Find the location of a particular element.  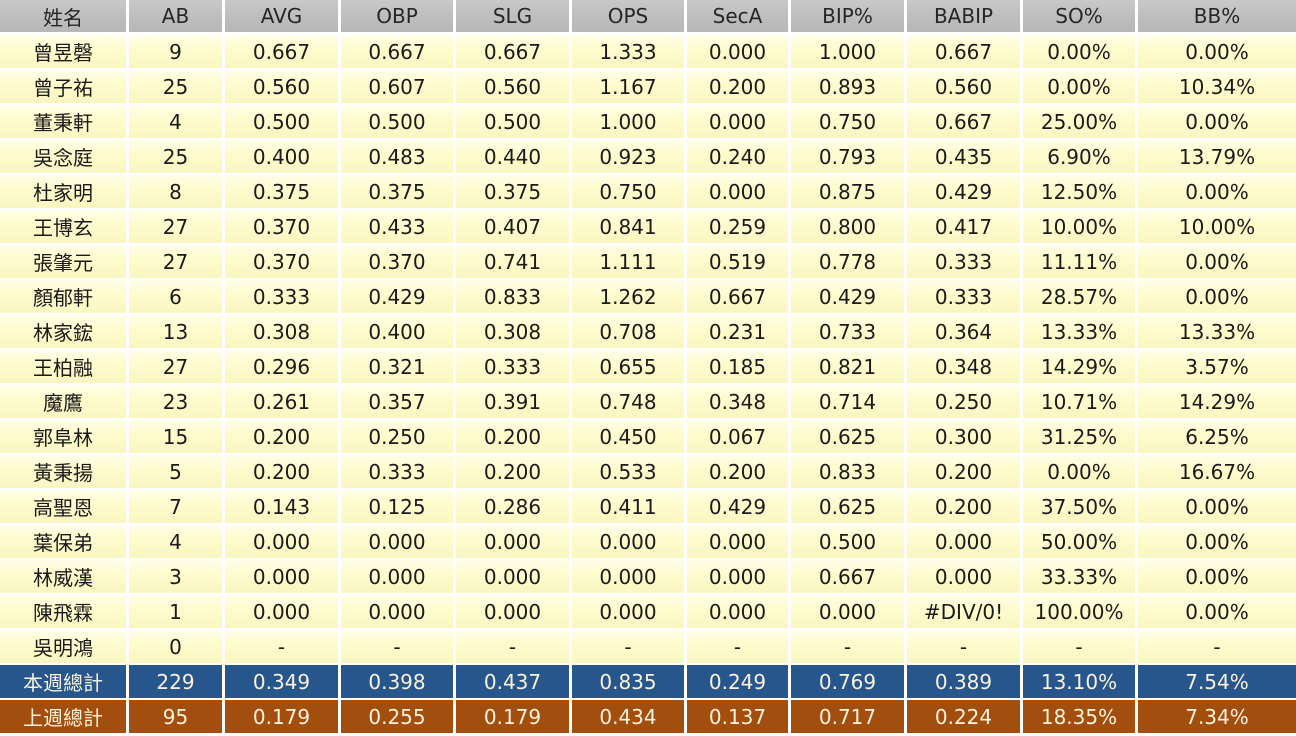

stat-cell: 0.370 is located at coordinates (283, 262).